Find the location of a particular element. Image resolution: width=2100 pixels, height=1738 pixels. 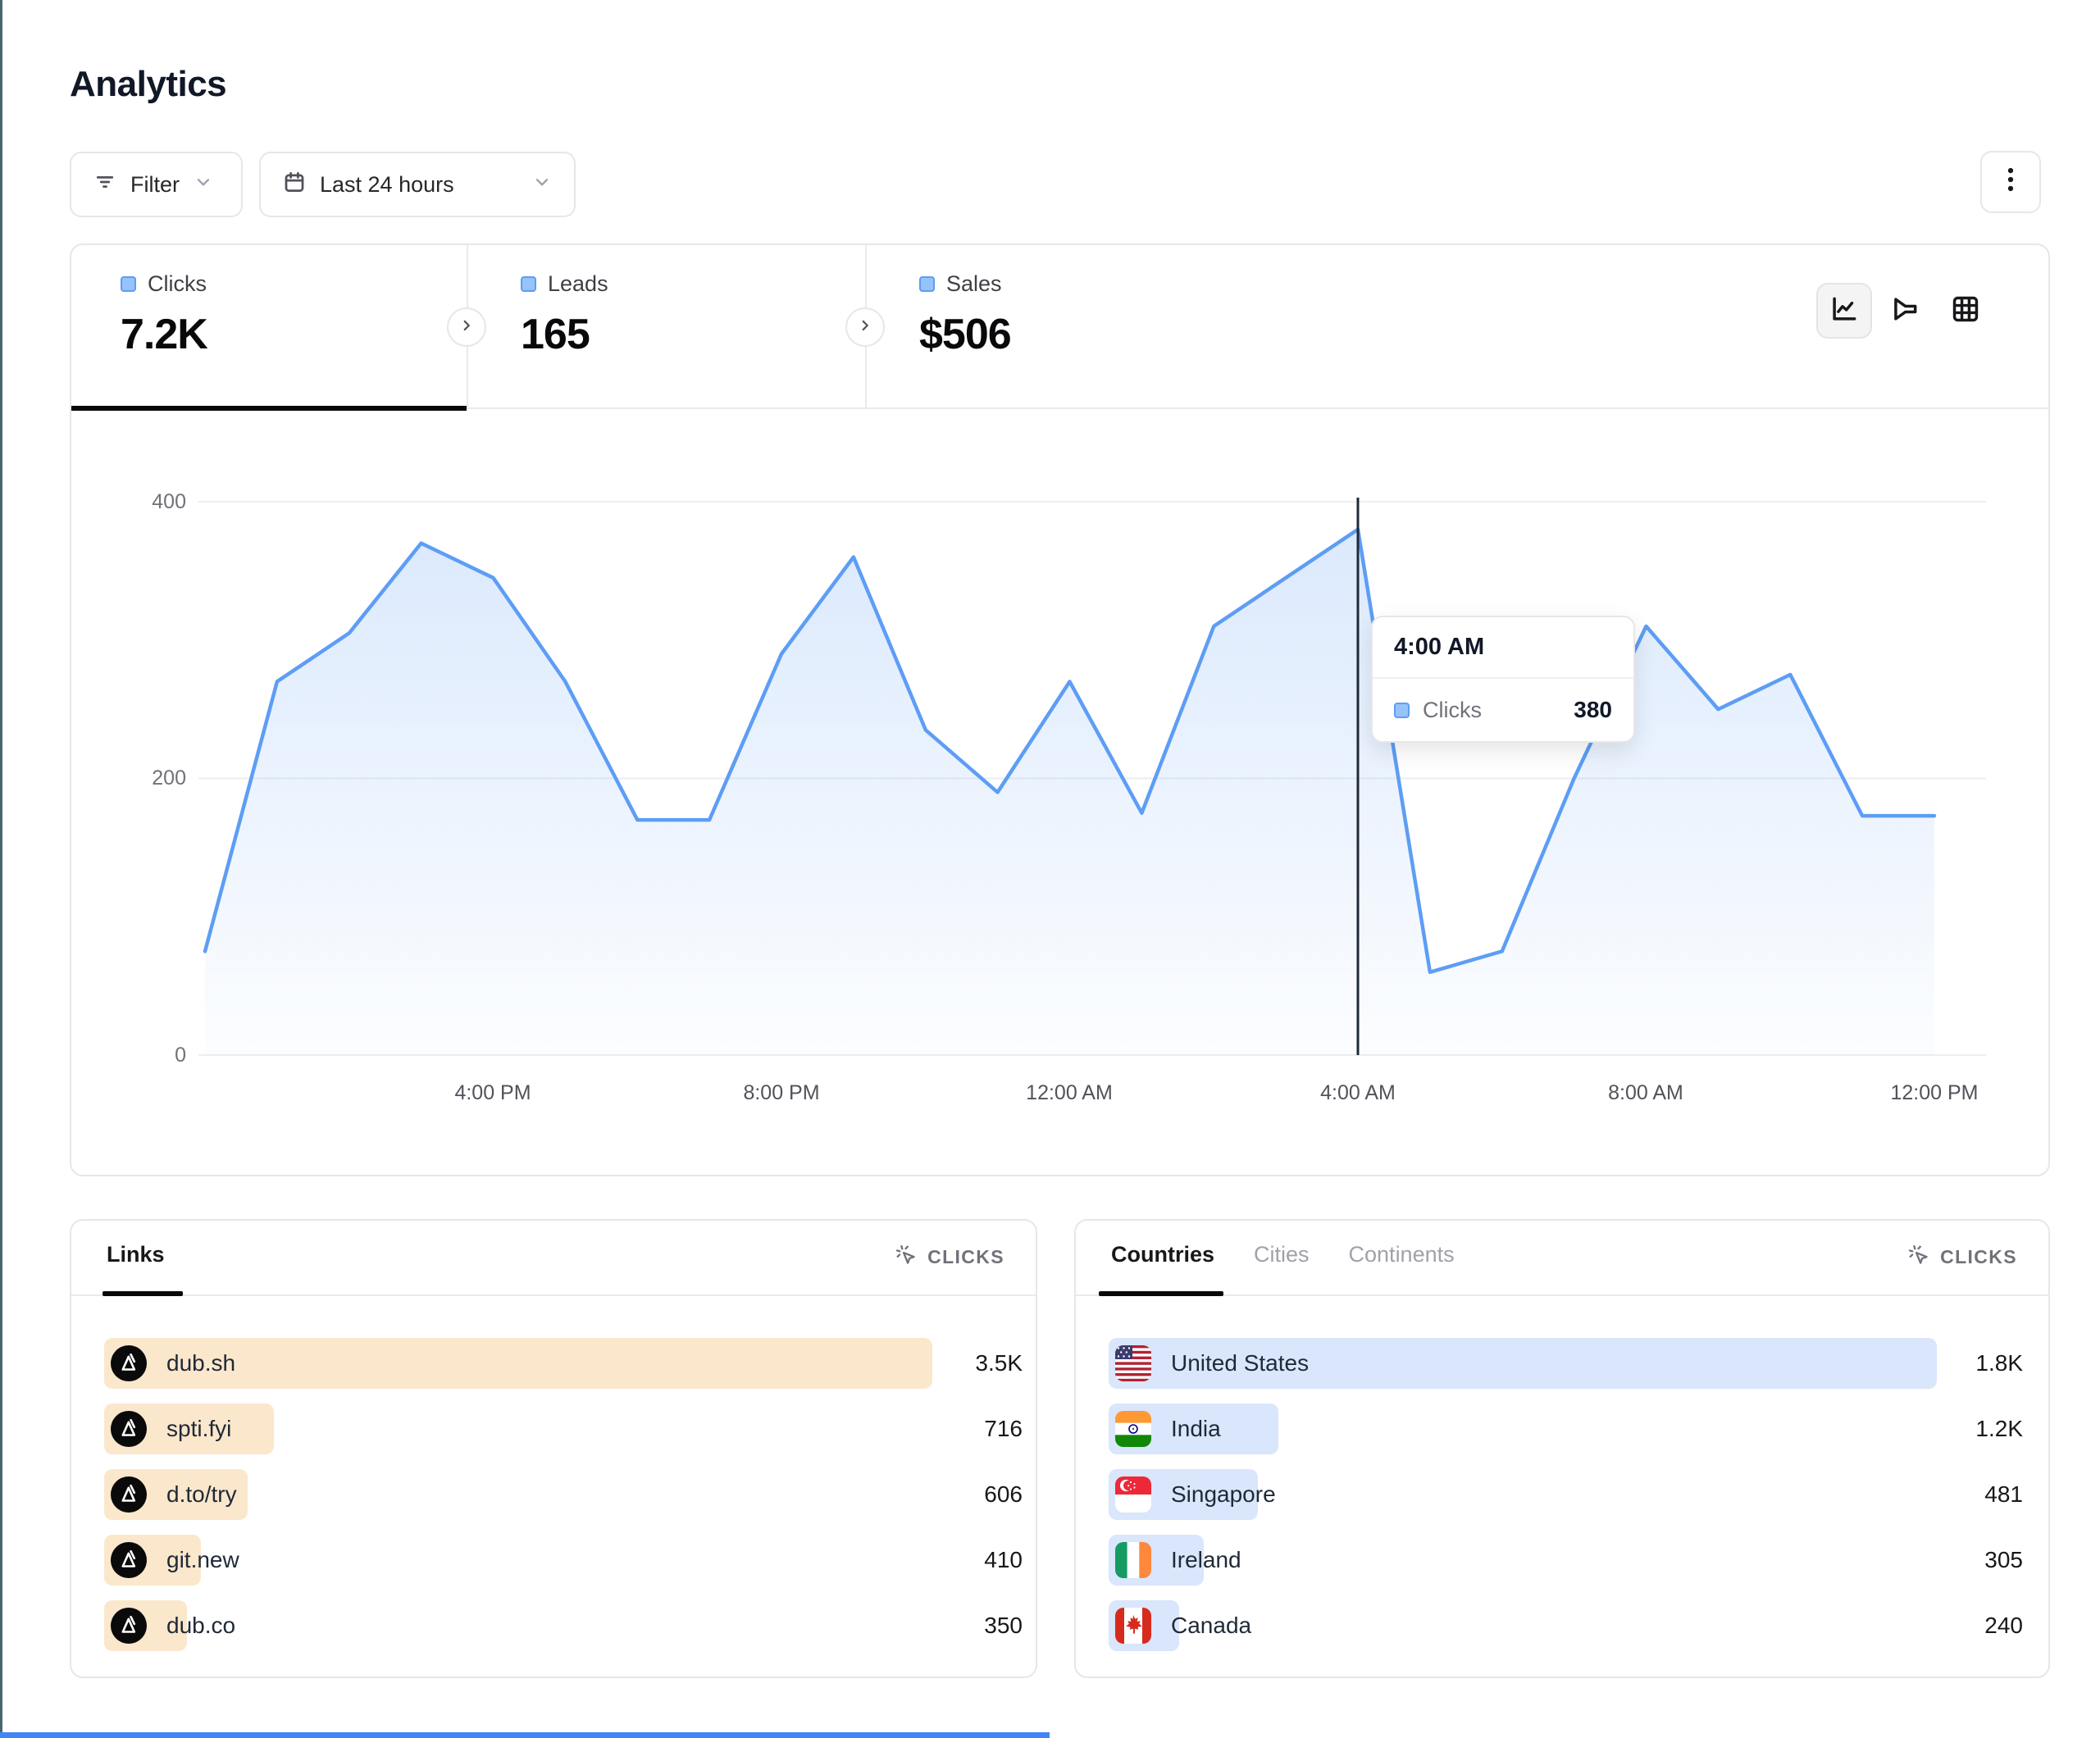

leads-tab-label: Leads is located at coordinates (578, 283).